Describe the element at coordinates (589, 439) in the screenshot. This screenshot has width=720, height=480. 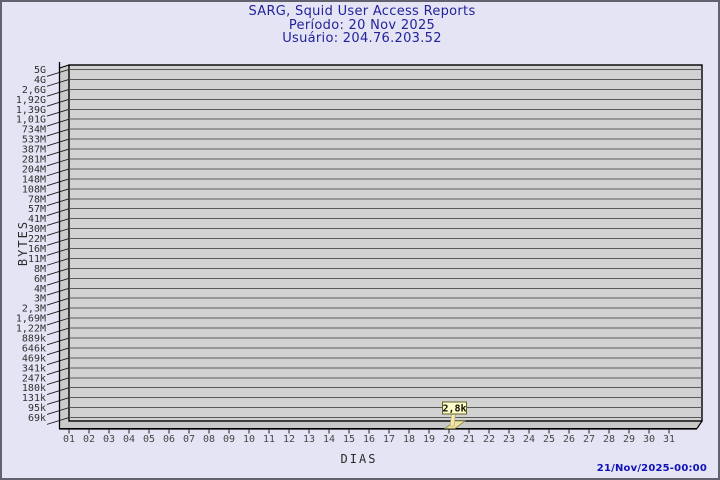
I see `x-tick-label: 27` at that location.